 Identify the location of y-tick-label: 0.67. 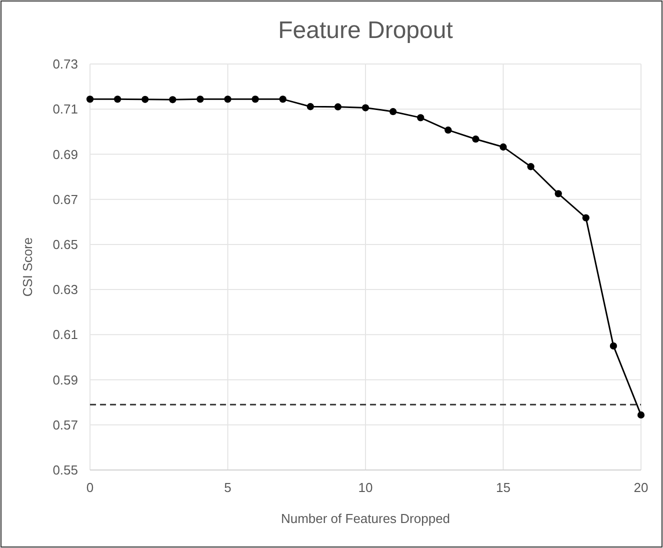
(65, 199).